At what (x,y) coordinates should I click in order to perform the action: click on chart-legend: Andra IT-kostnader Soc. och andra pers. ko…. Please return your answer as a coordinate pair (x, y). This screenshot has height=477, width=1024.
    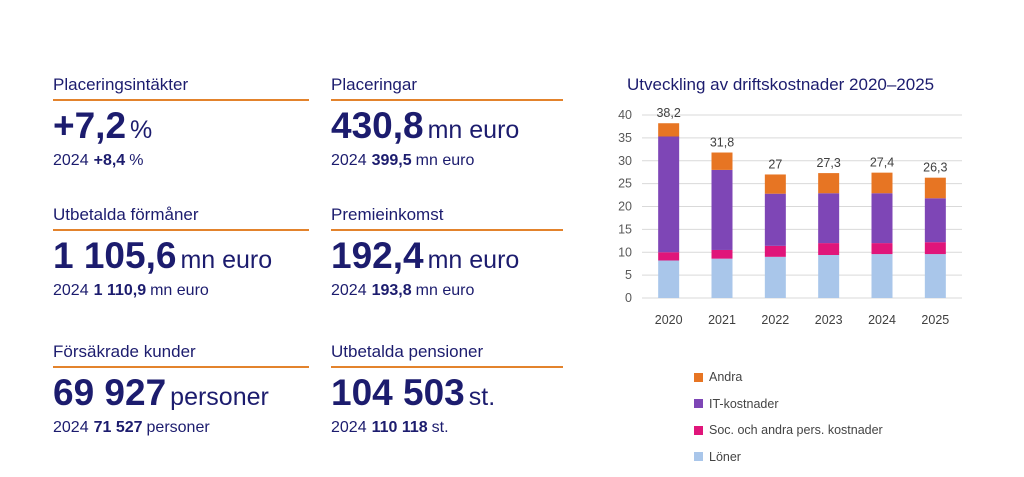
    Looking at the image, I should click on (788, 417).